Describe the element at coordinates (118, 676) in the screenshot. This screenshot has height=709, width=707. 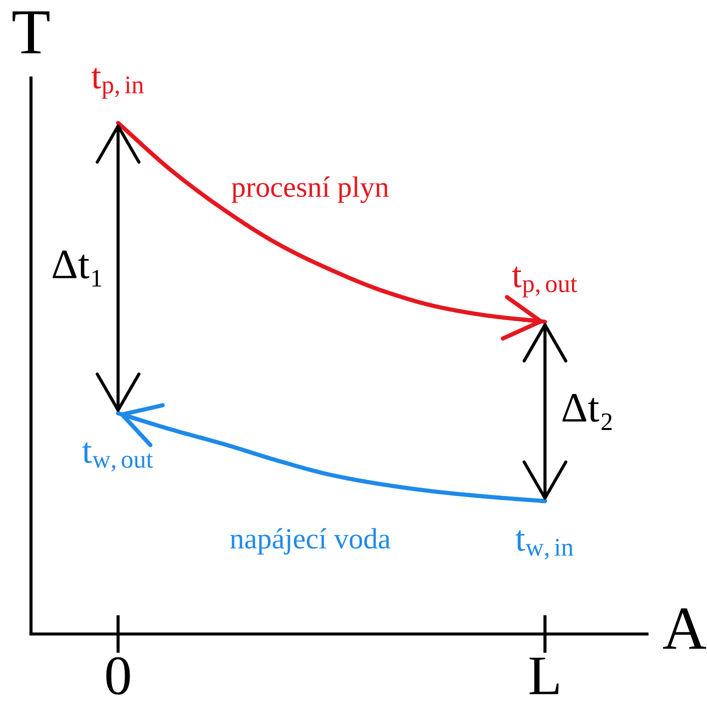
I see `x-tick-label: 0` at that location.